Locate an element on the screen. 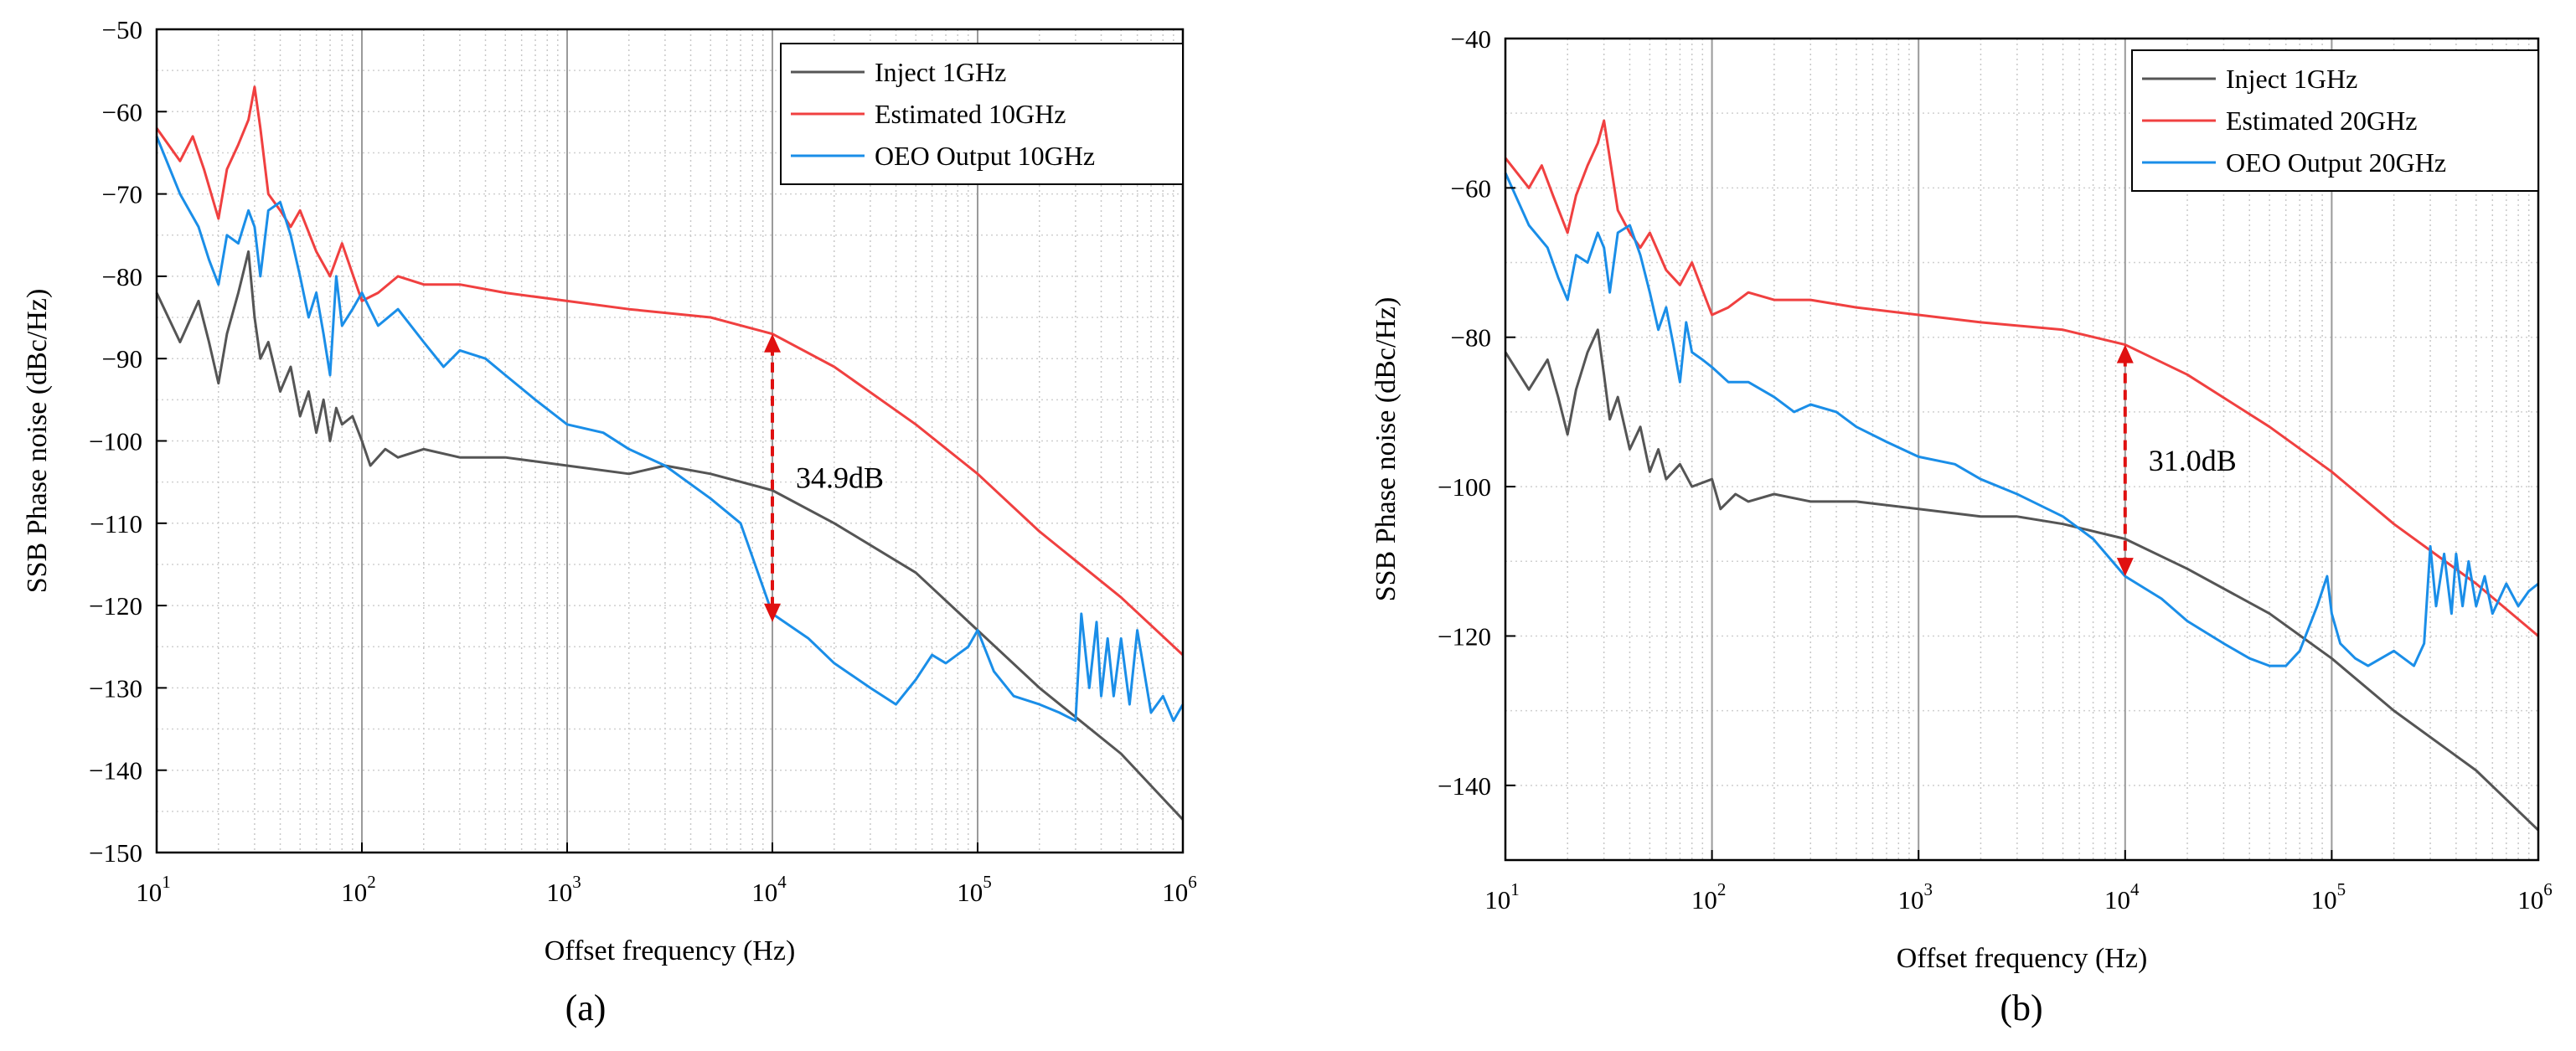 The width and height of the screenshot is (2576, 1051). difference-annotation: 34.9dB is located at coordinates (824, 477).